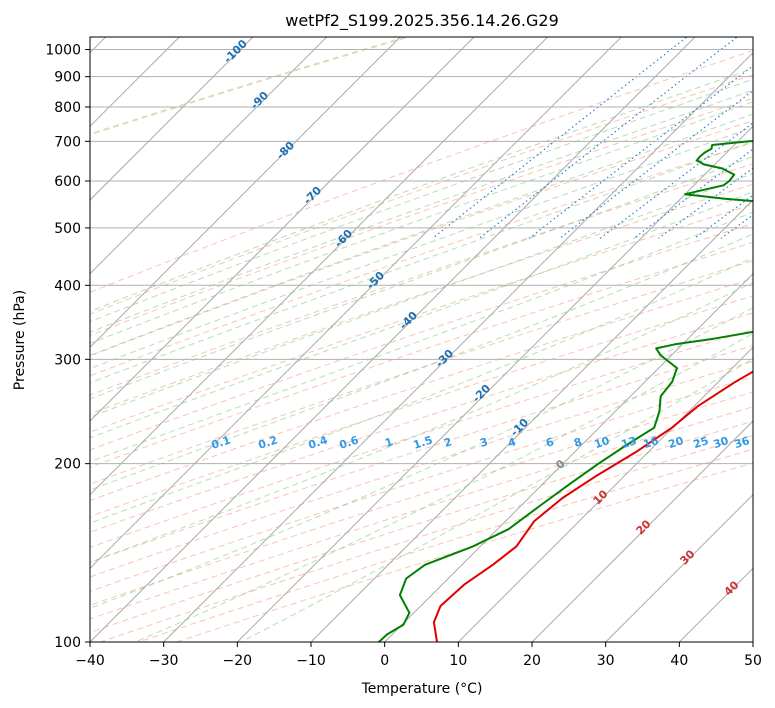  Describe the element at coordinates (312, 195) in the screenshot. I see `isotherm-label: -70` at that location.